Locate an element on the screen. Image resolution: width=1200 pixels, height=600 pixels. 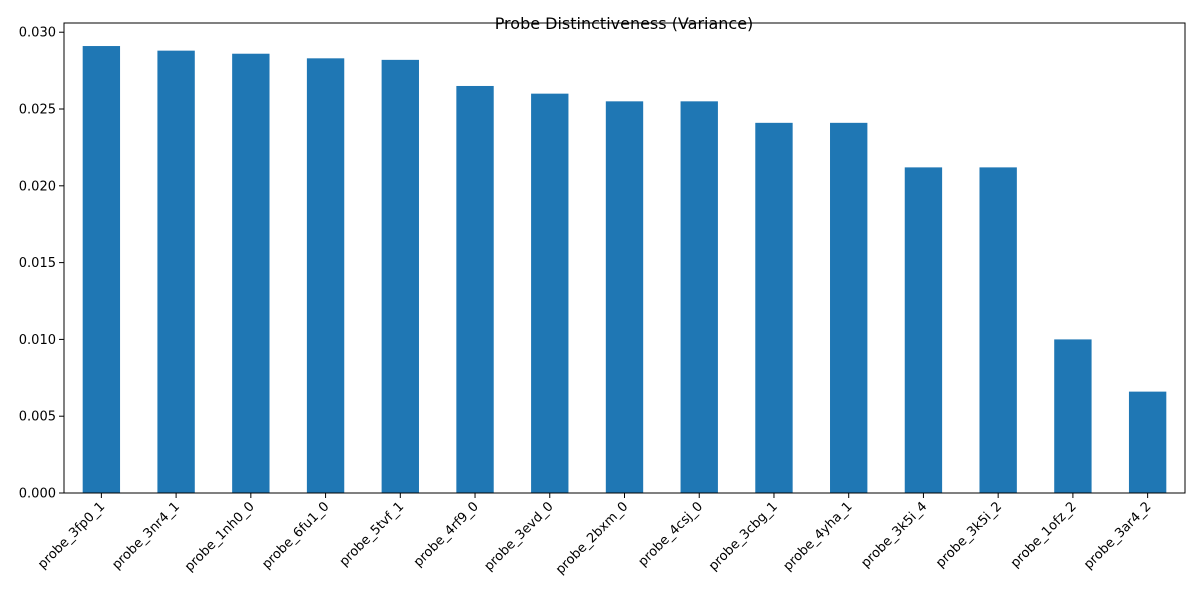
x-tick-label: probe_3nr4_1 is located at coordinates (145, 535).